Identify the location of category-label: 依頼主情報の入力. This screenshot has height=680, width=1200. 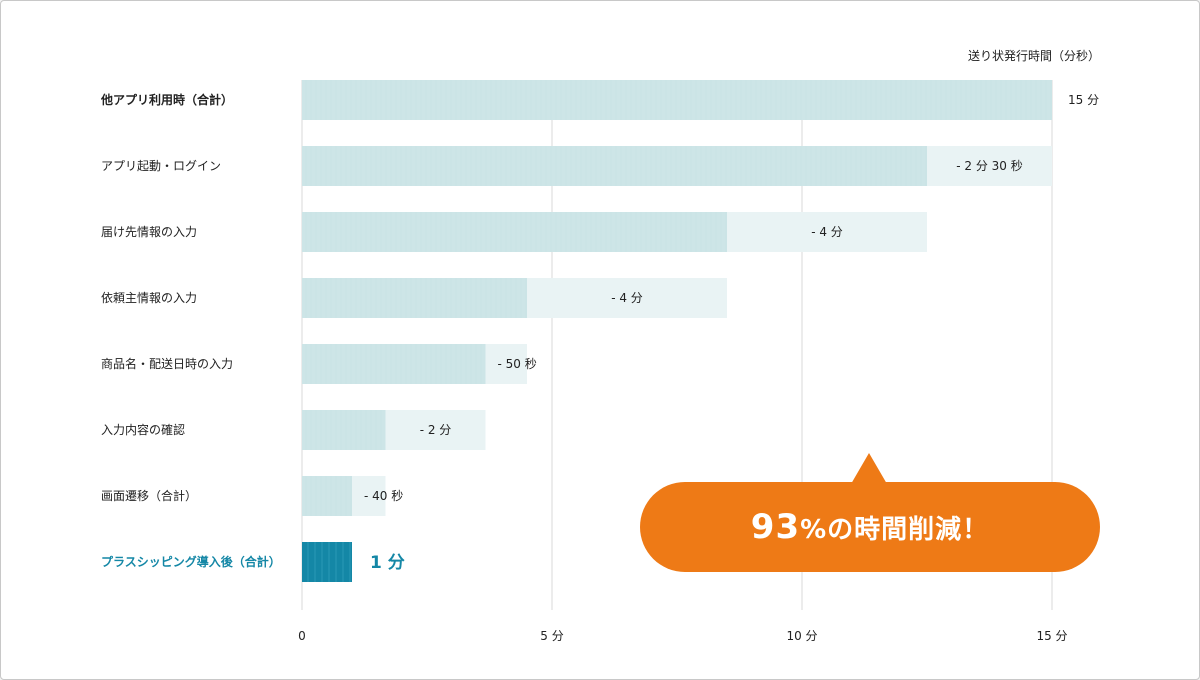
(149, 297).